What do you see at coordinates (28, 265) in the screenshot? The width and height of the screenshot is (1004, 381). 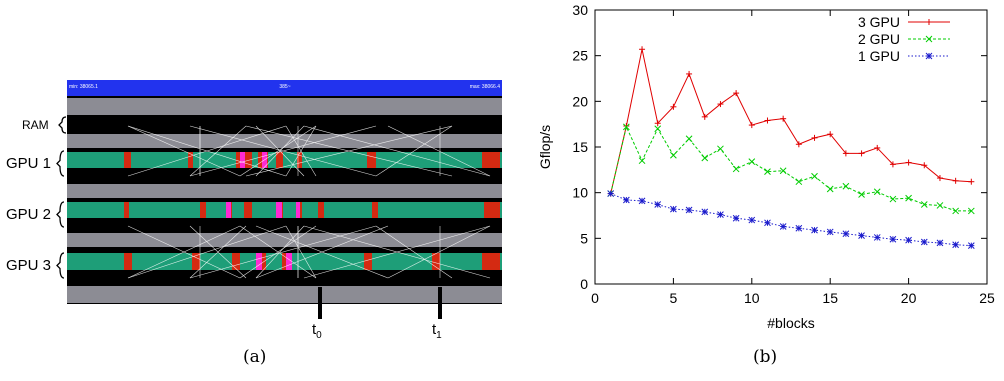 I see `row-label-gpu-3: GPU 3` at bounding box center [28, 265].